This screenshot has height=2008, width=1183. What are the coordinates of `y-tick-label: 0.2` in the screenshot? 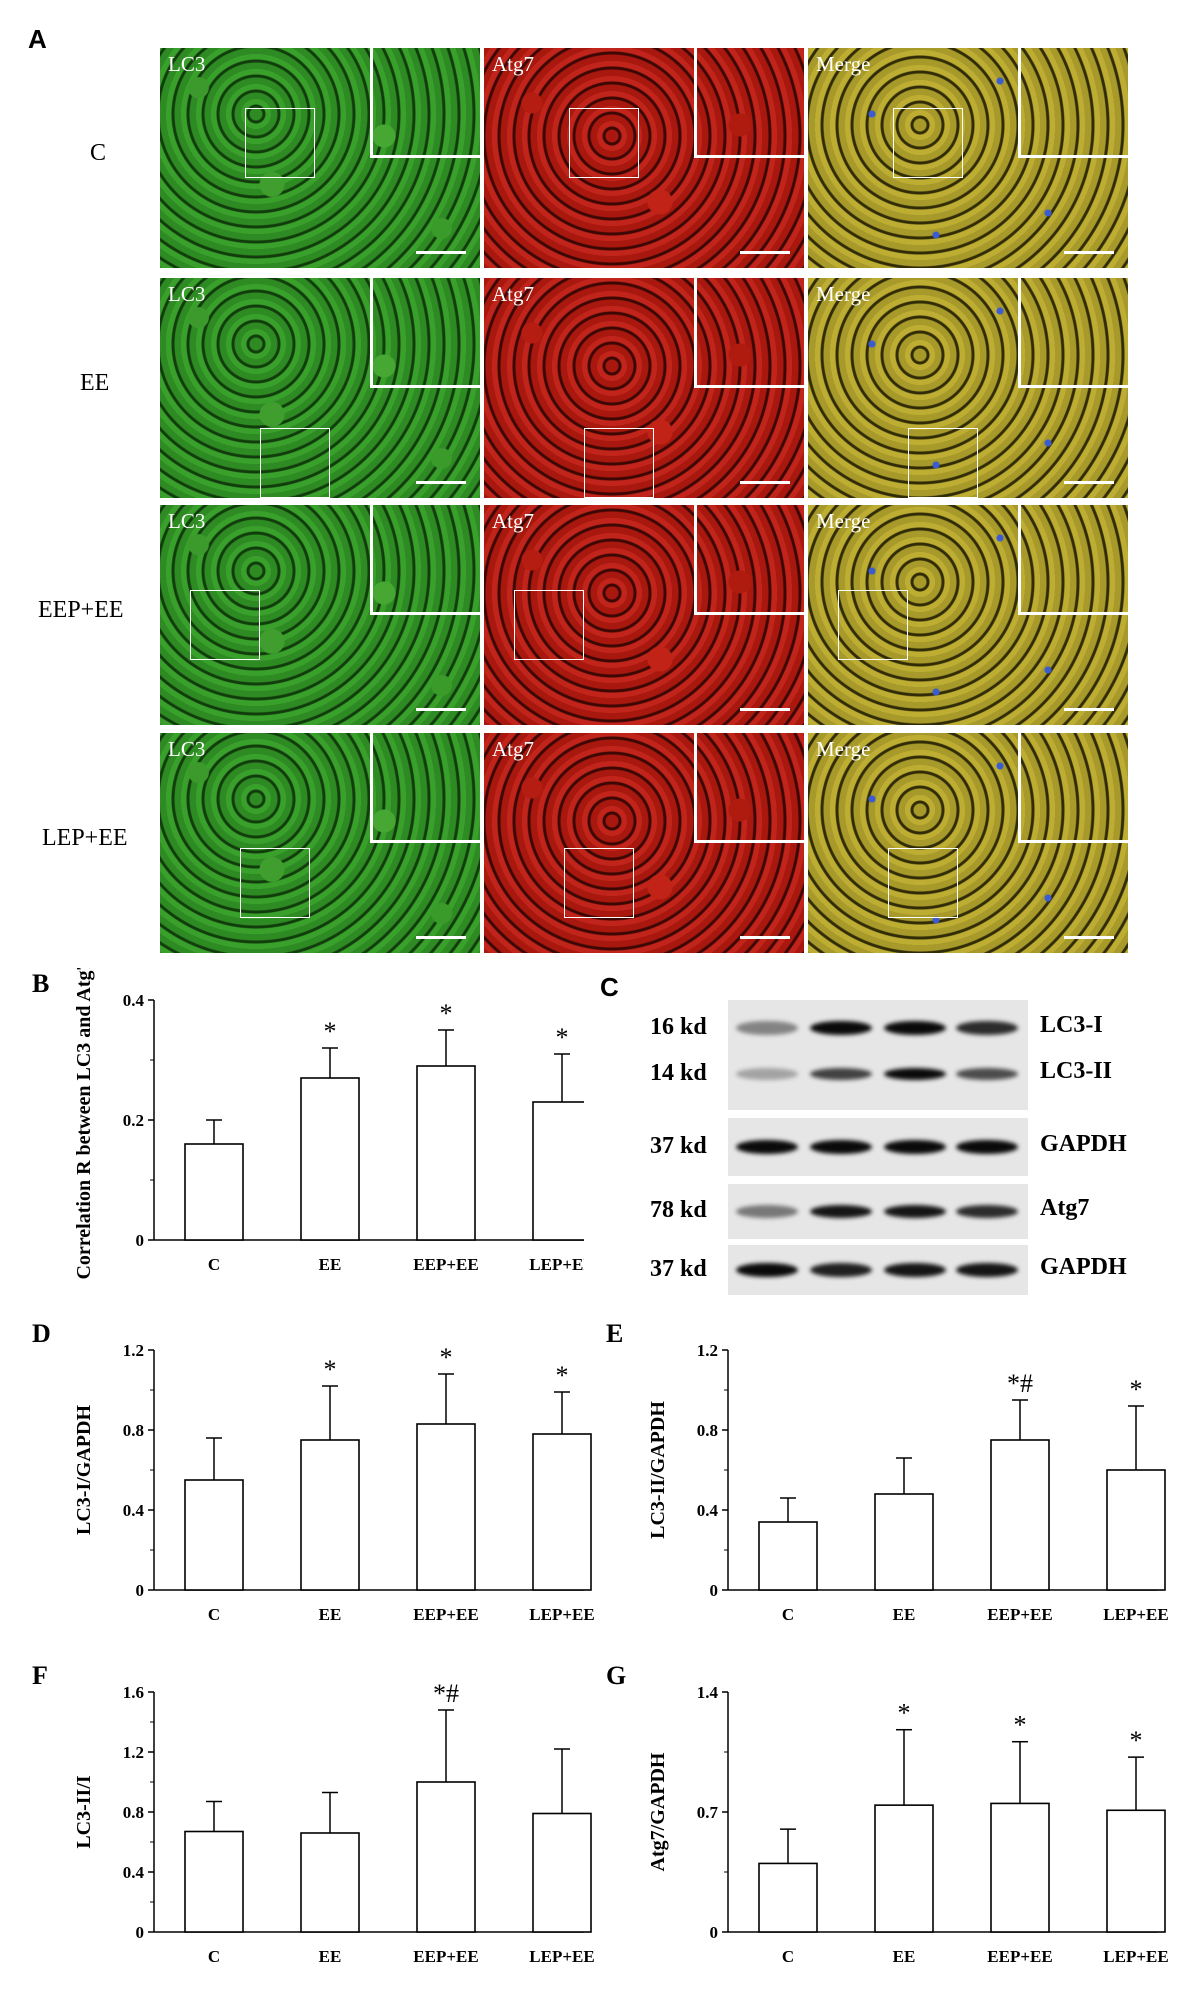 It's located at (133, 1120).